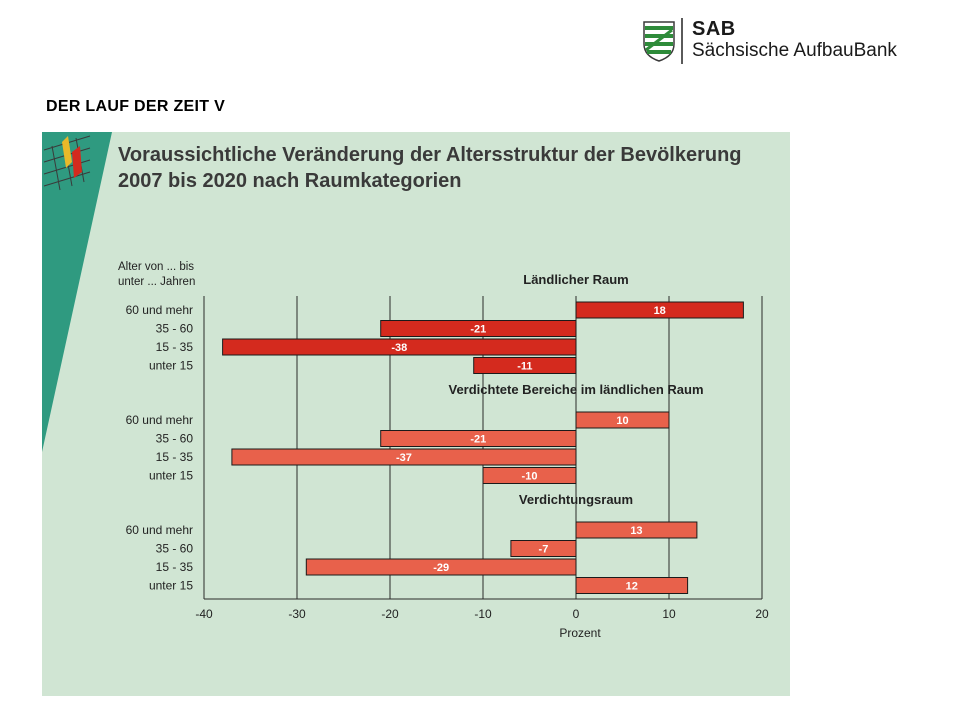  I want to click on slide-title: DER LAUF DER ZEIT V, so click(136, 106).